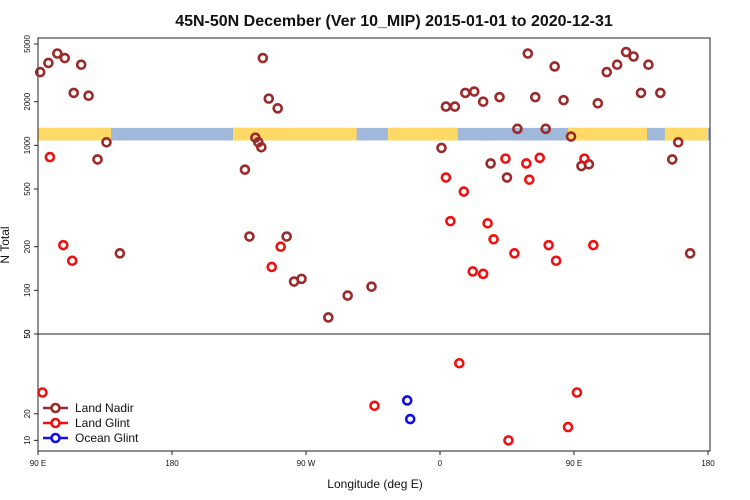 This screenshot has width=750, height=500. I want to click on upper-y-tick-label: 1000, so click(27, 145).